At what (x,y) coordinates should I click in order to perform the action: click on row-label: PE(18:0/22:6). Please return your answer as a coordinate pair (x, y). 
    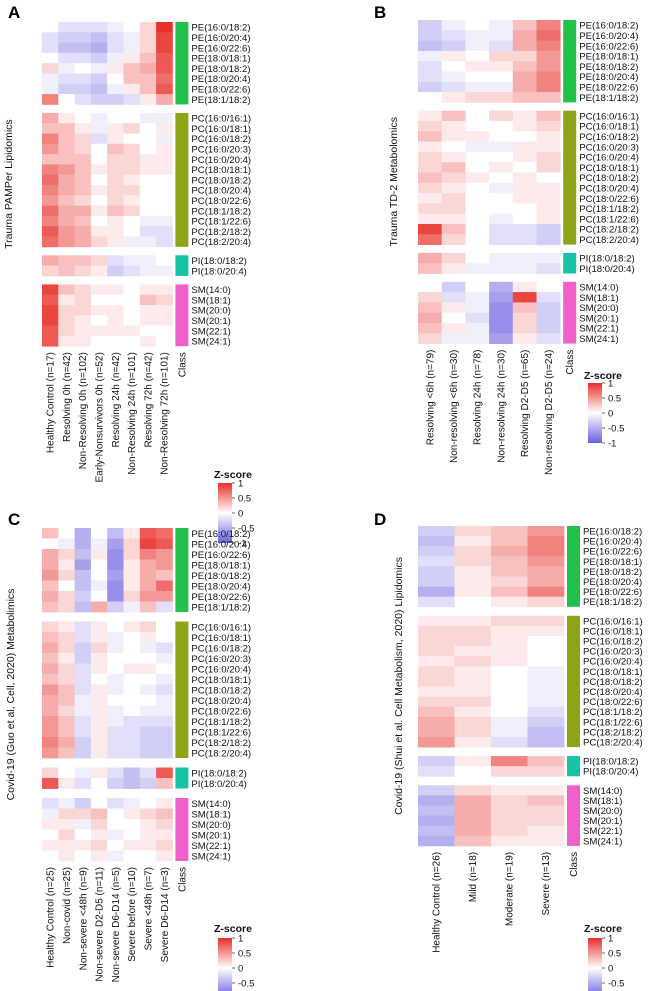
    Looking at the image, I should click on (220, 597).